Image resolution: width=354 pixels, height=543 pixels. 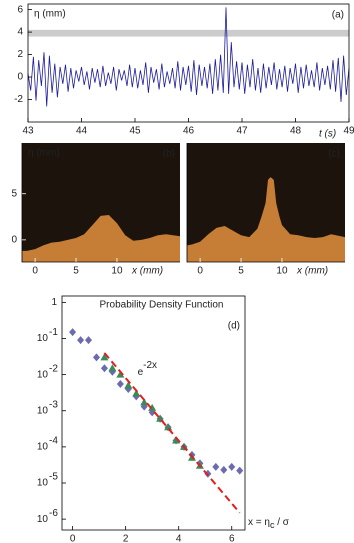 I want to click on y-tick-label: 2, so click(x=20, y=54).